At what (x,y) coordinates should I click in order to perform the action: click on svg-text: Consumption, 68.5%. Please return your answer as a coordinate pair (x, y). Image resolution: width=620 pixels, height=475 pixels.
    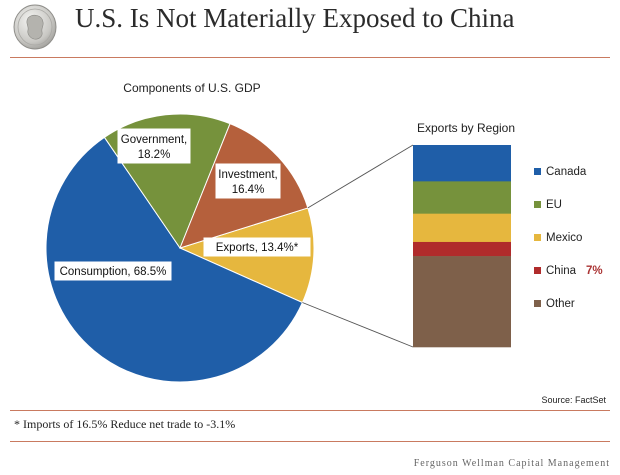
    Looking at the image, I should click on (113, 272).